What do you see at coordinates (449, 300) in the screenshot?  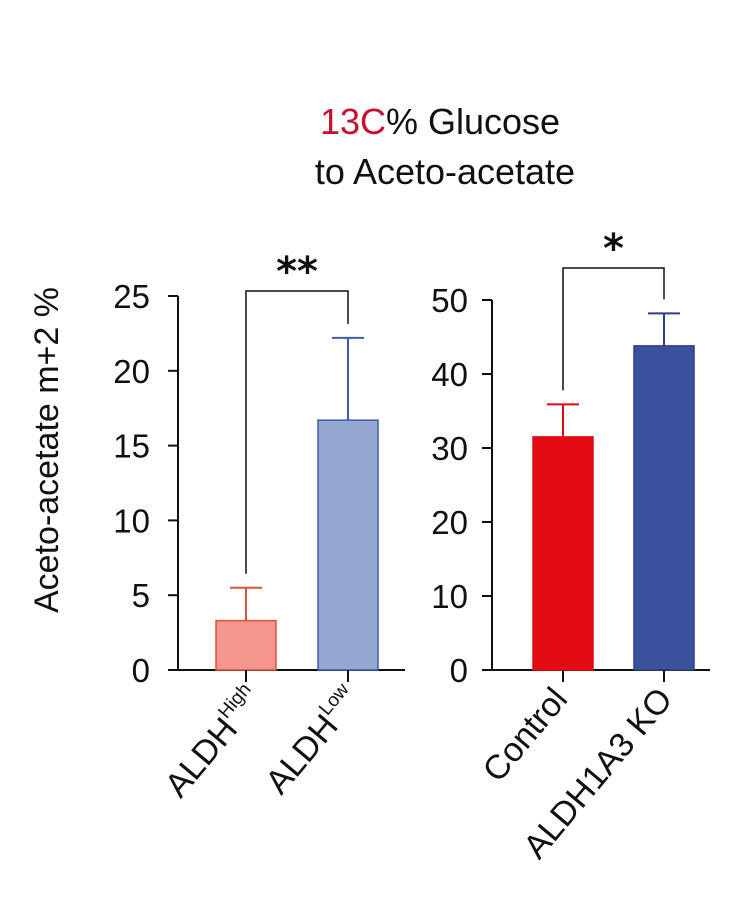 I see `y-tick-label: 50` at bounding box center [449, 300].